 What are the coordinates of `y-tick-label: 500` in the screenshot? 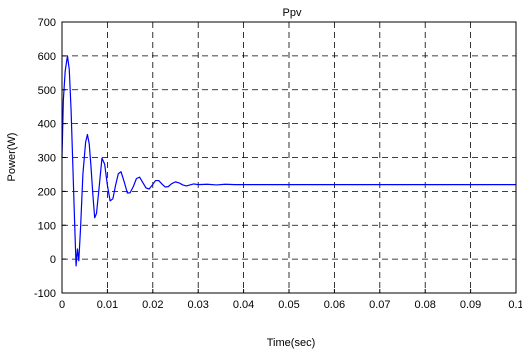 It's located at (47, 91).